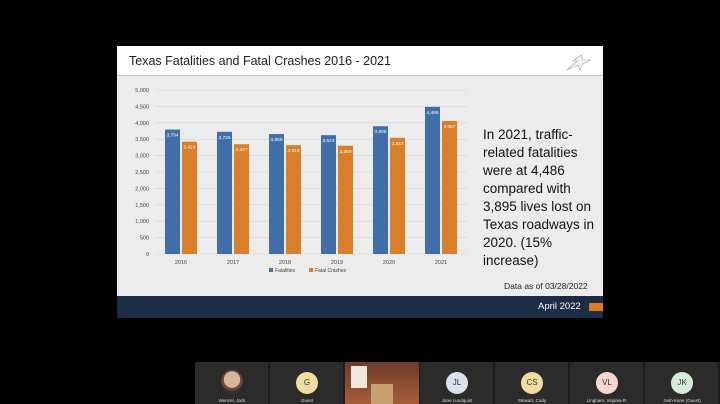  Describe the element at coordinates (441, 263) in the screenshot. I see `x-tick-label: 2021` at that location.